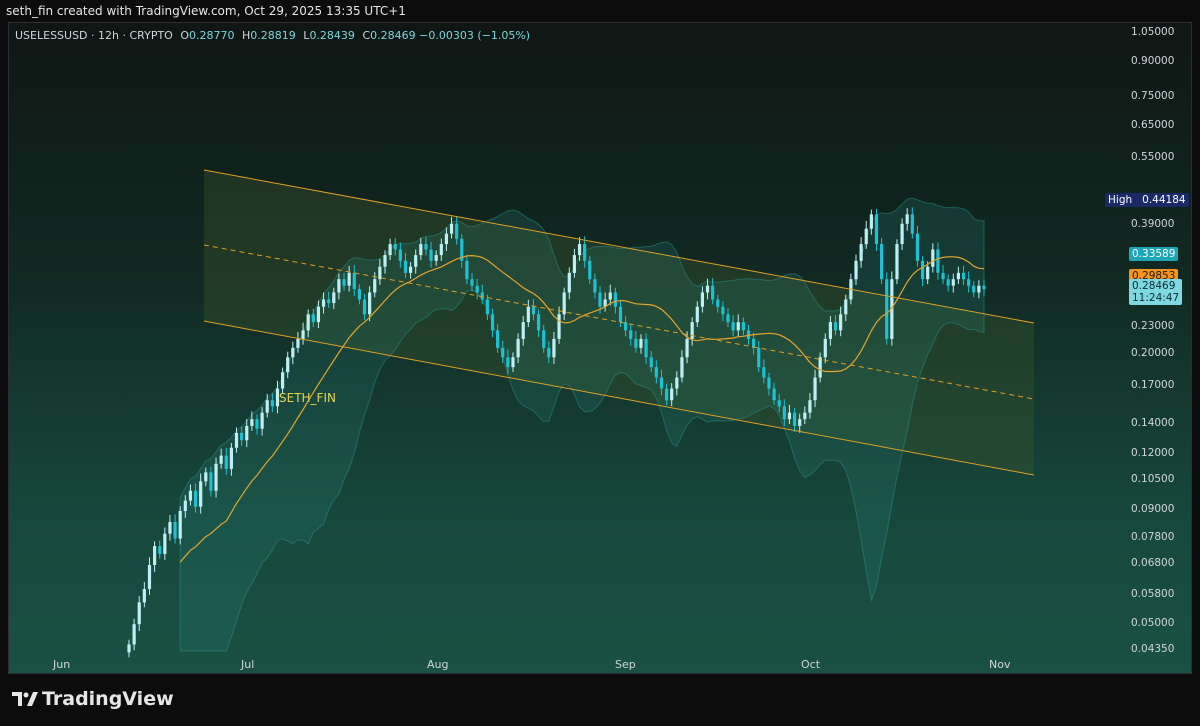  I want to click on price-tick: 0.10500, so click(1153, 479).